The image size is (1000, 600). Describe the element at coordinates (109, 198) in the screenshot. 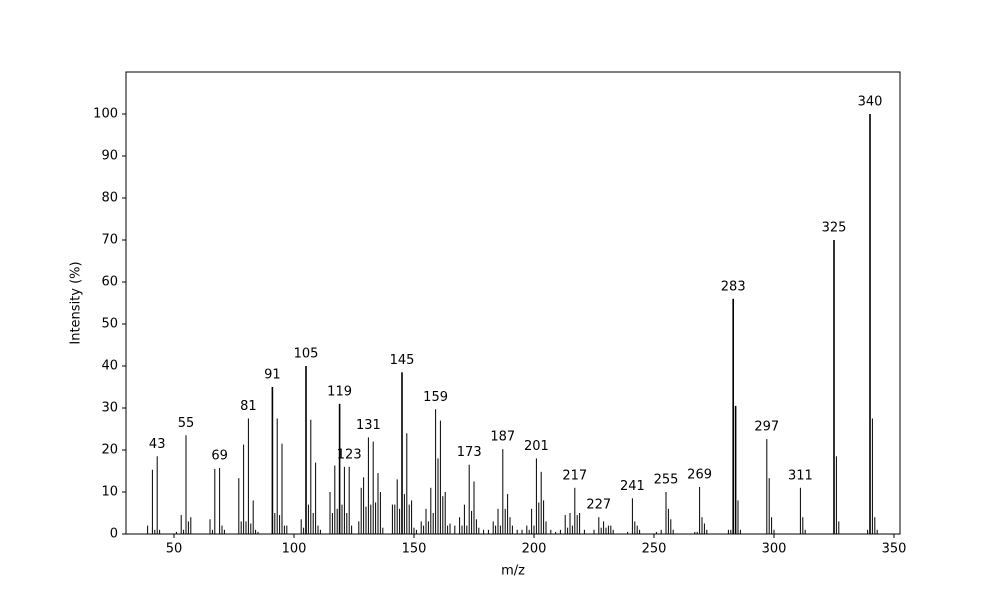

I see `y-tick-label: 80` at that location.